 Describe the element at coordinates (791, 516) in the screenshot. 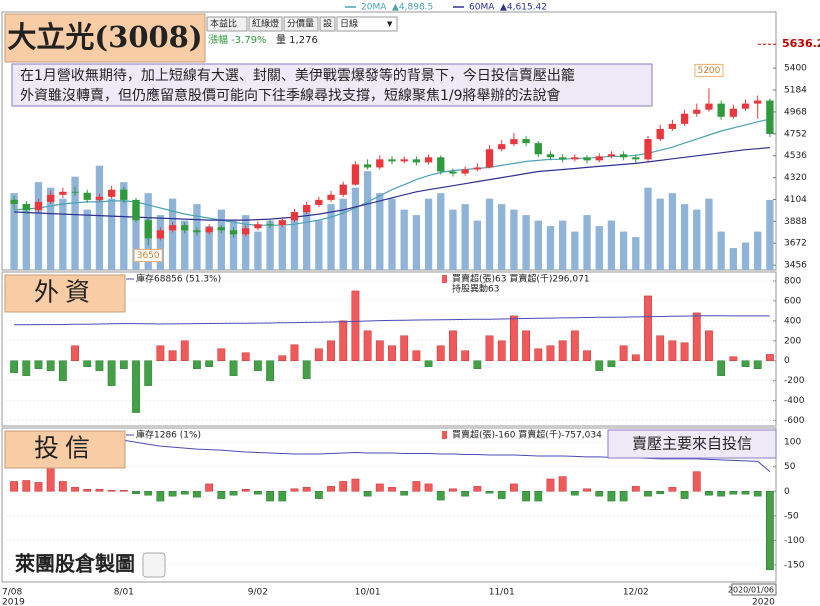

I see `y-tick-label: -50` at that location.